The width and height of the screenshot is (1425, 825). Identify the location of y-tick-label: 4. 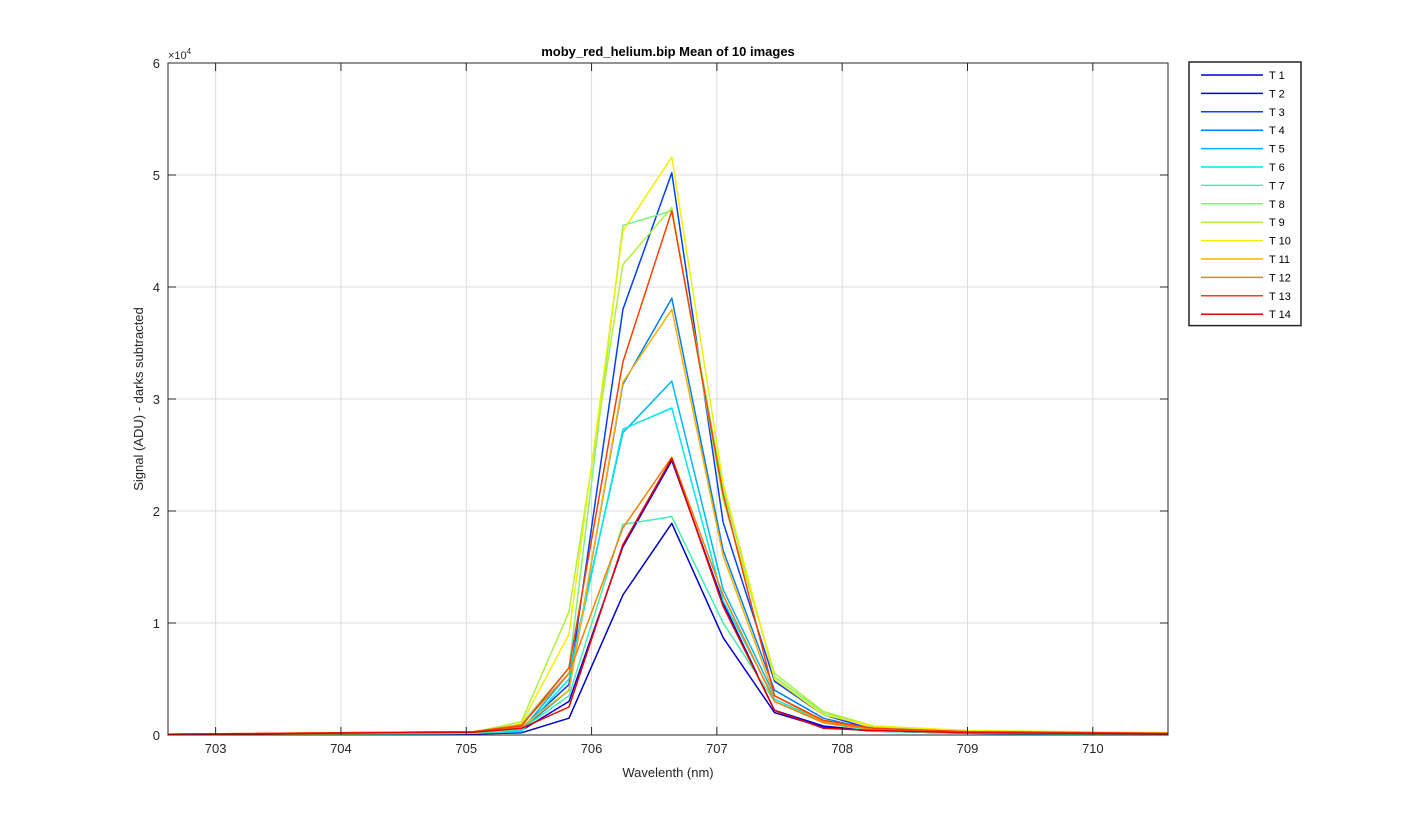
(156, 287).